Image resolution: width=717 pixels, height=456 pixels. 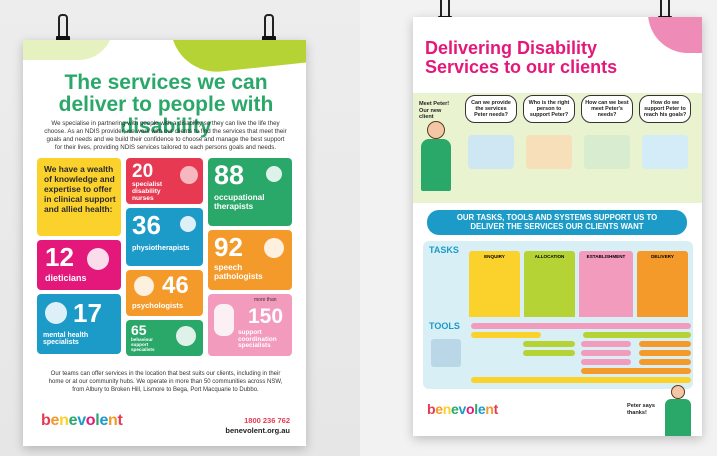 I want to click on stat-tile-physio: 36 physiotherapists, so click(x=164, y=237).